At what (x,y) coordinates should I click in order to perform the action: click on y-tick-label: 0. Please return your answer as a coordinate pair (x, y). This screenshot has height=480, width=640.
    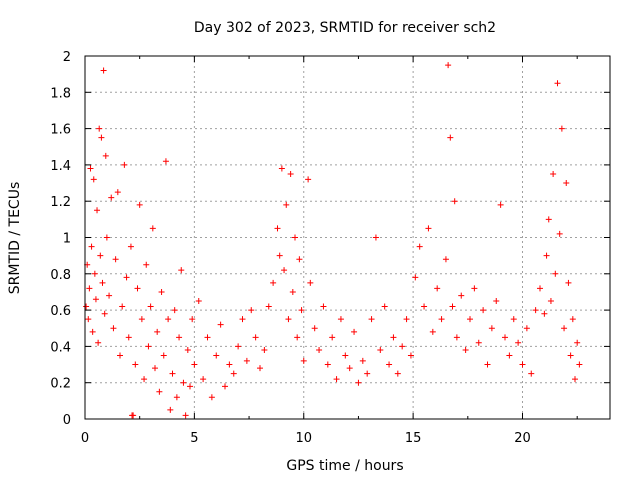
    Looking at the image, I should click on (67, 420).